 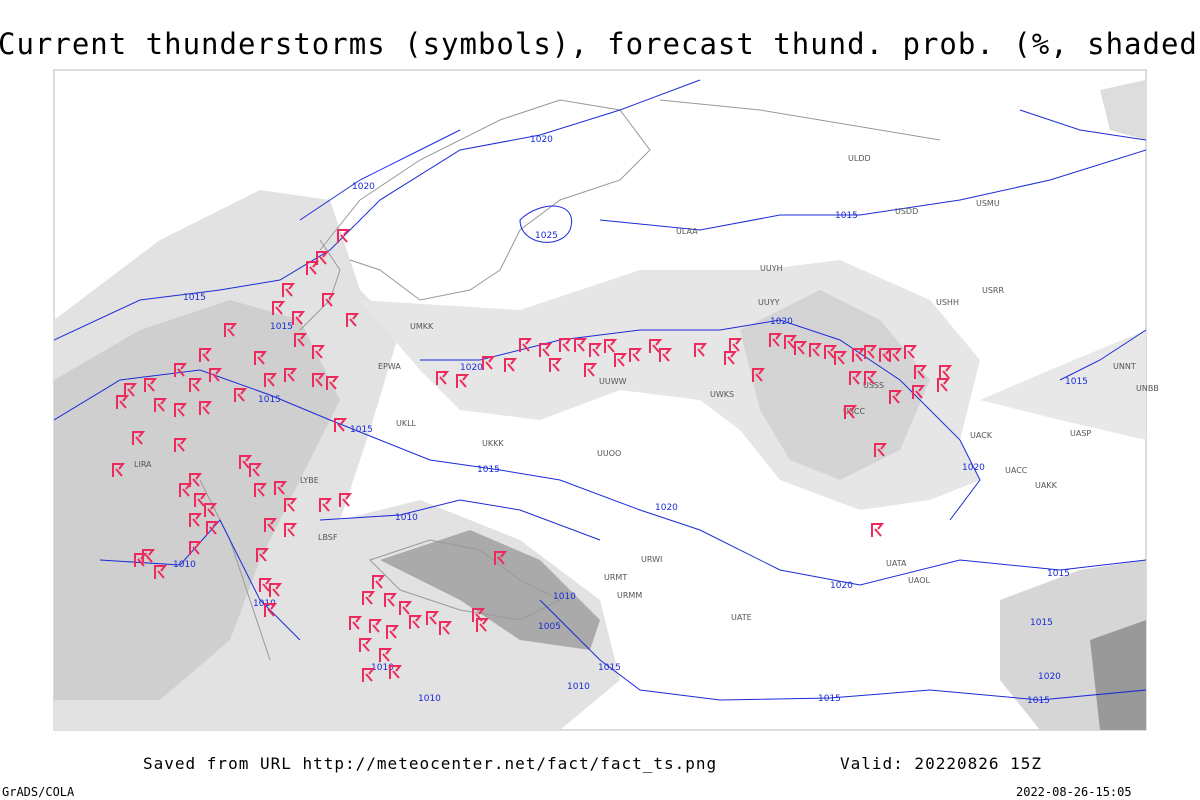 I want to click on station-code: UKKK, so click(x=493, y=443).